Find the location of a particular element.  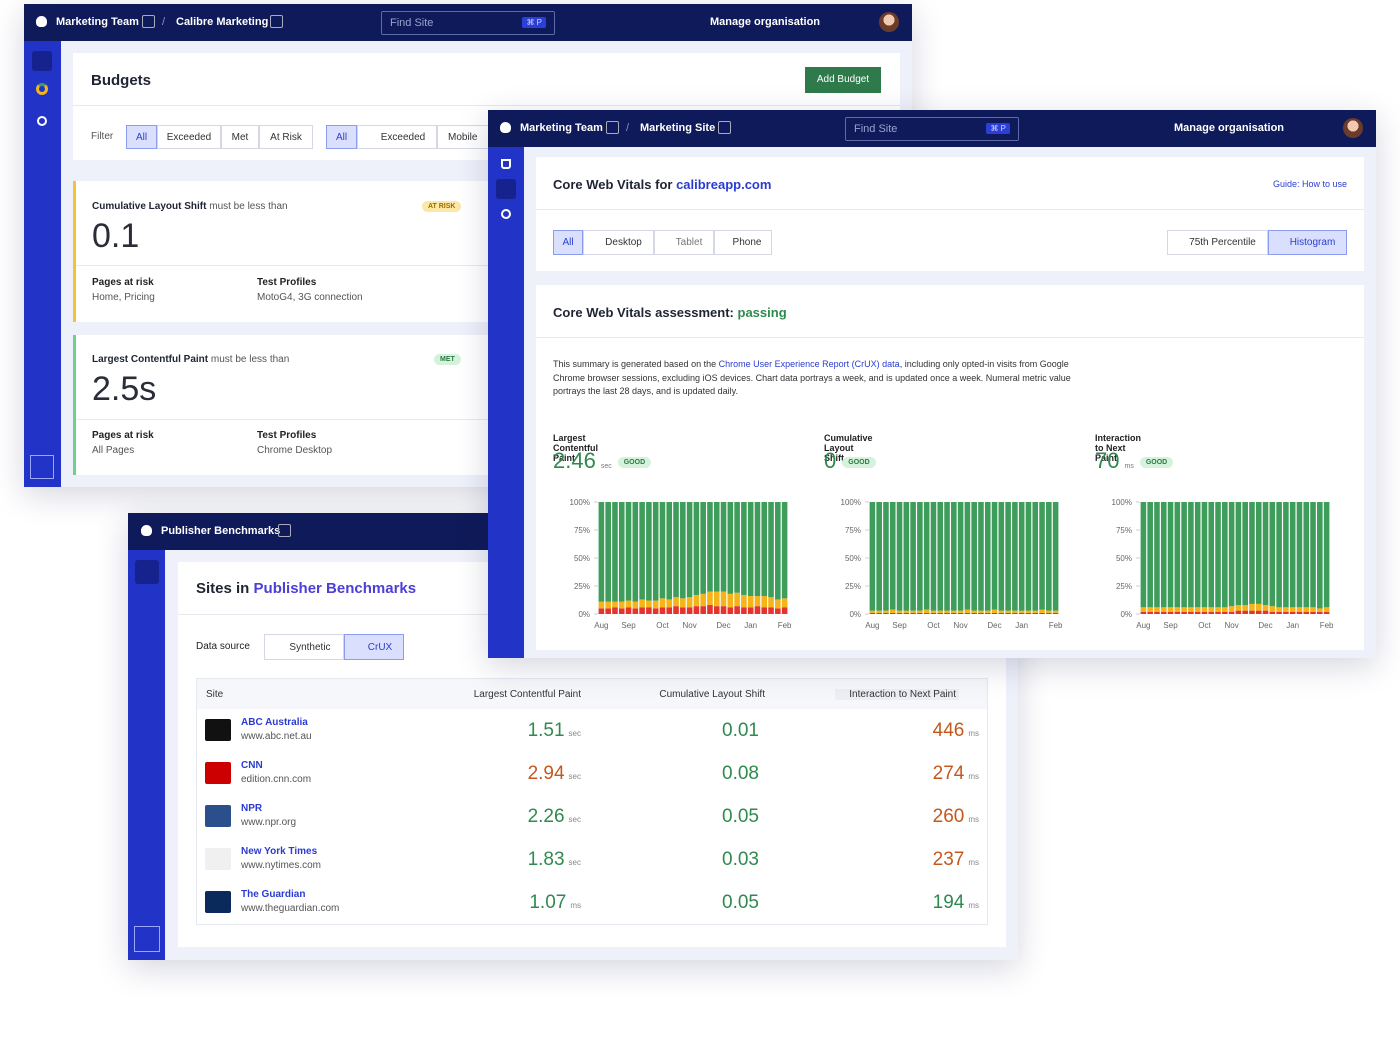

filter-all: All is located at coordinates (141, 137).